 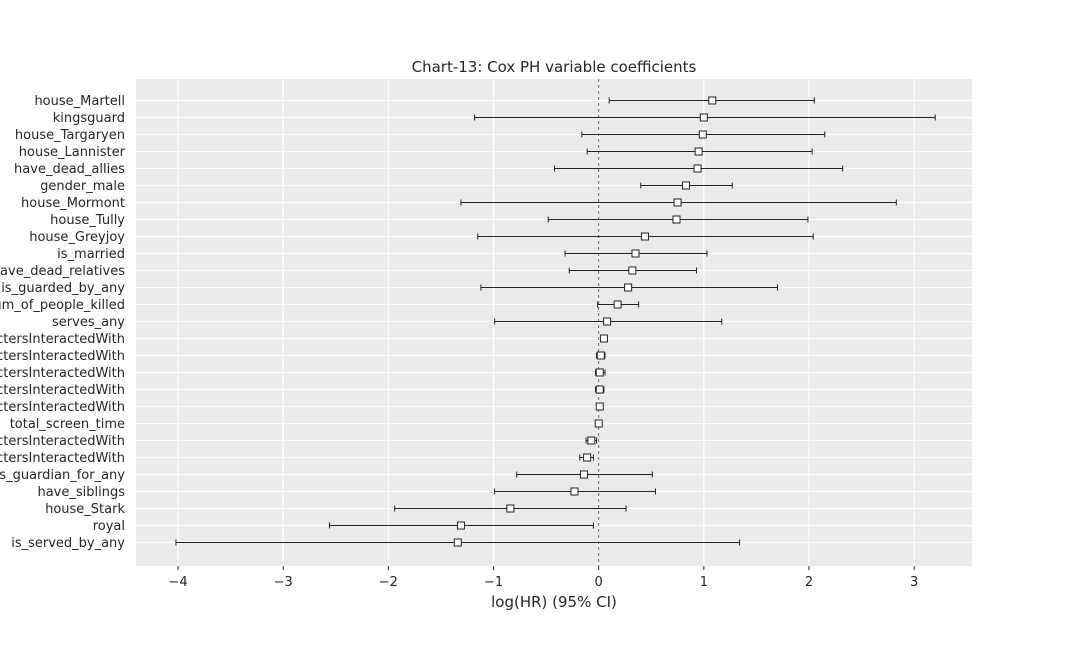 What do you see at coordinates (91, 254) in the screenshot?
I see `y-tick-label: is_married` at bounding box center [91, 254].